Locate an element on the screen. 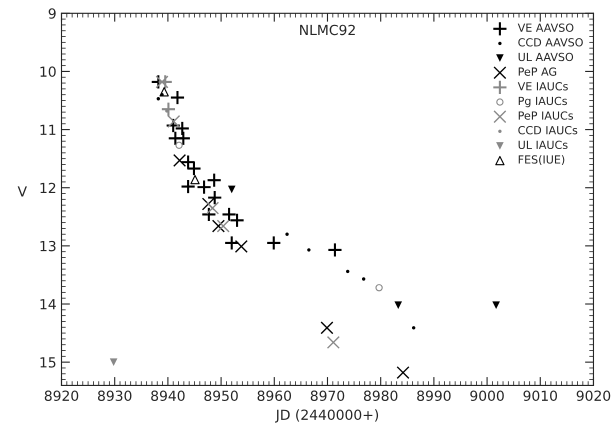  x-tick-label: 9020 is located at coordinates (593, 396).